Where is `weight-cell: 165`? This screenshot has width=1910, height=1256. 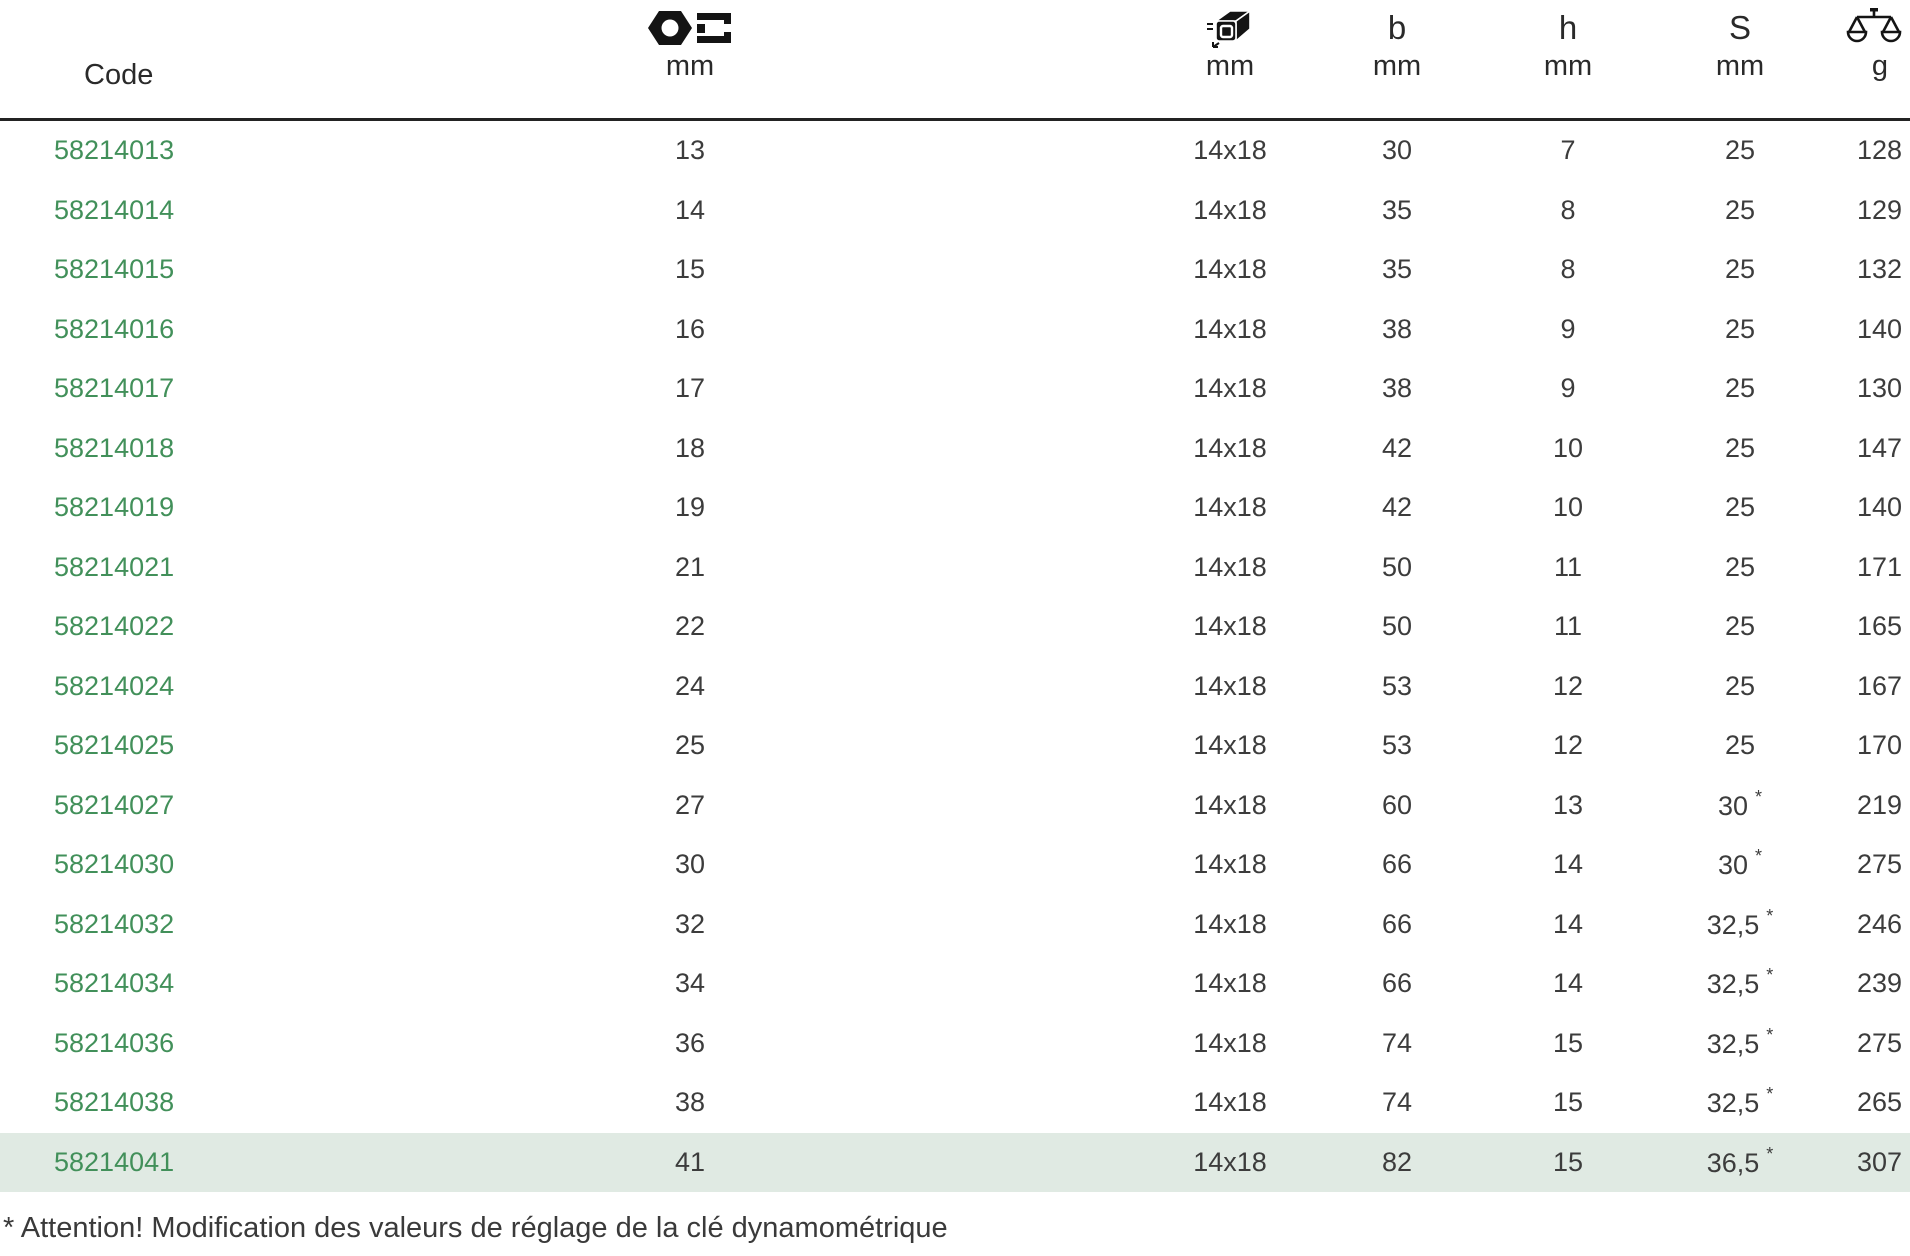
weight-cell: 165 is located at coordinates (1879, 626).